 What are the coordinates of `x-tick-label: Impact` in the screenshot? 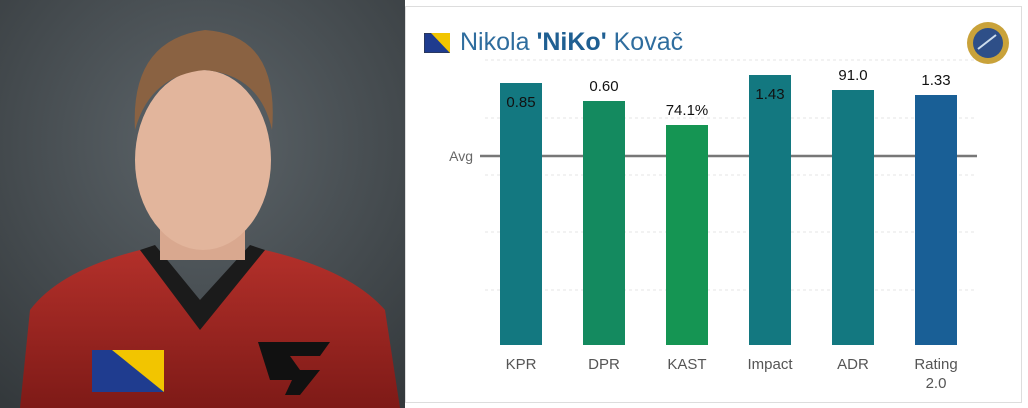 It's located at (770, 364).